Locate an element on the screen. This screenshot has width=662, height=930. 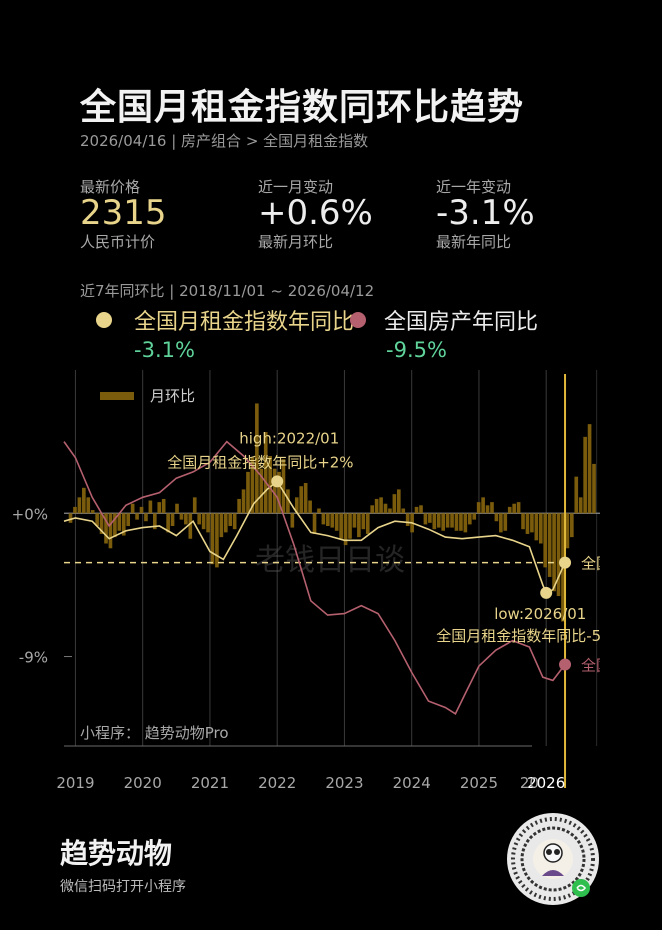
stat-sub: 最新月环比 is located at coordinates (296, 242).